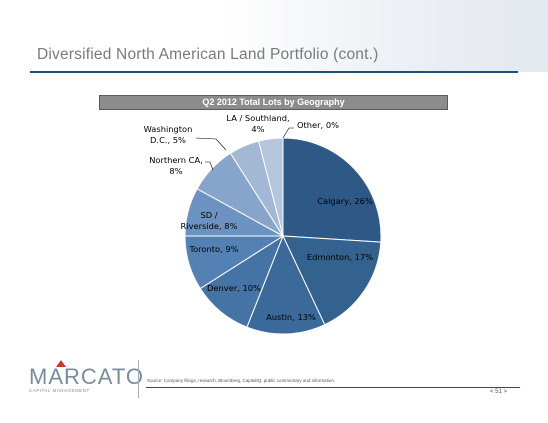 This screenshot has height=423, width=548. I want to click on slice-label: Calgary, 26%, so click(345, 201).